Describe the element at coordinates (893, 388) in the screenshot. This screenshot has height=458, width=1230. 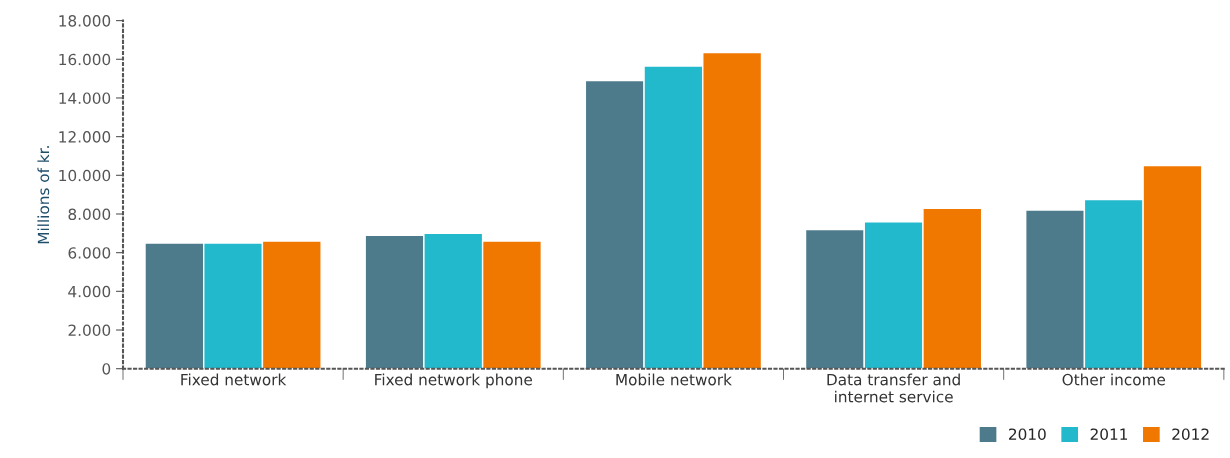
I see `x-tick-label: Data transfer and internet service` at that location.